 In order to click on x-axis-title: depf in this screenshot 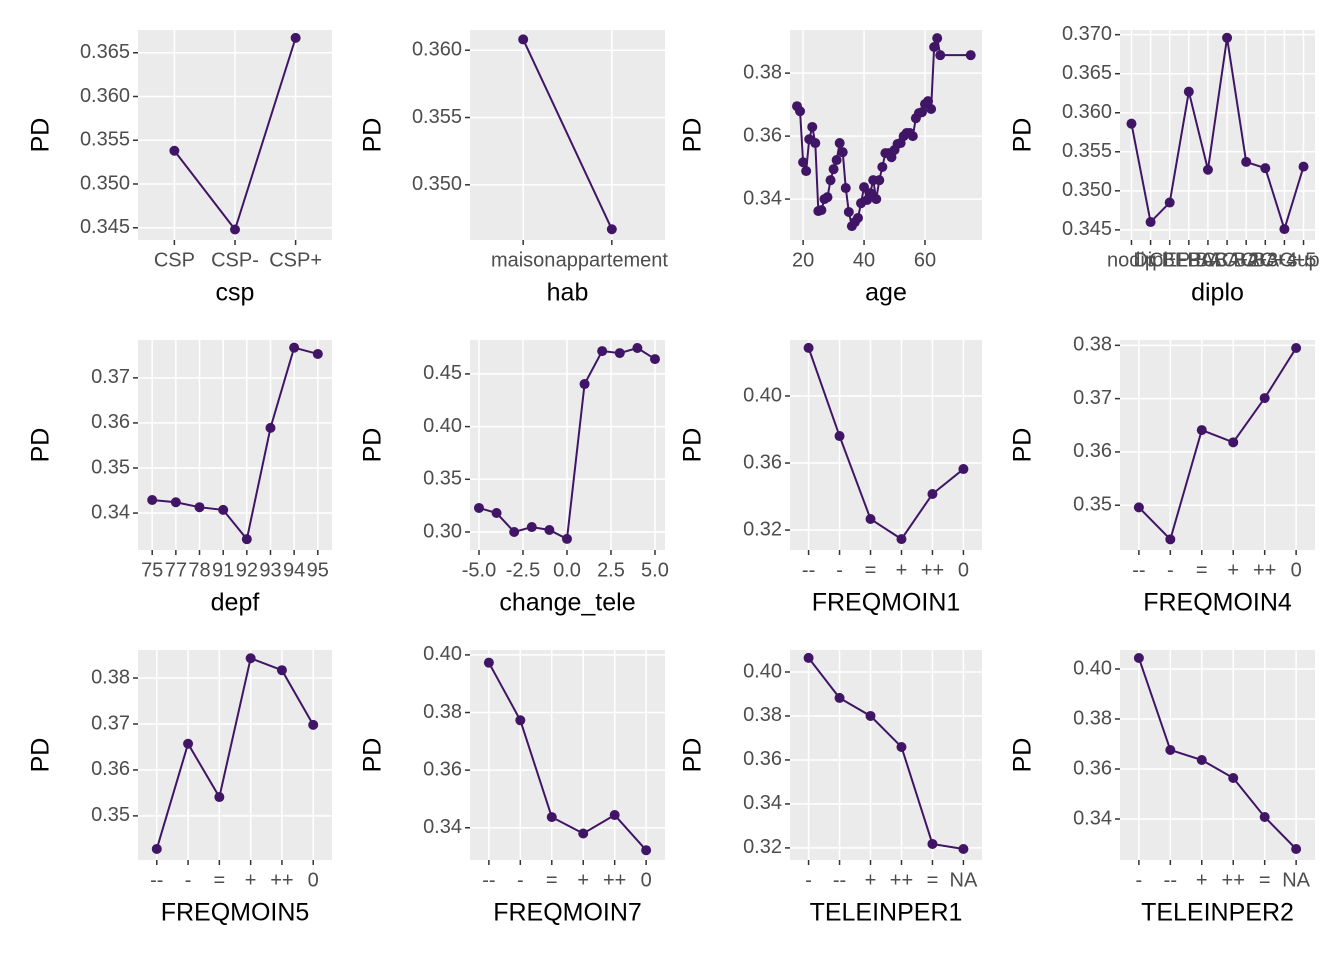, I will do `click(235, 603)`.